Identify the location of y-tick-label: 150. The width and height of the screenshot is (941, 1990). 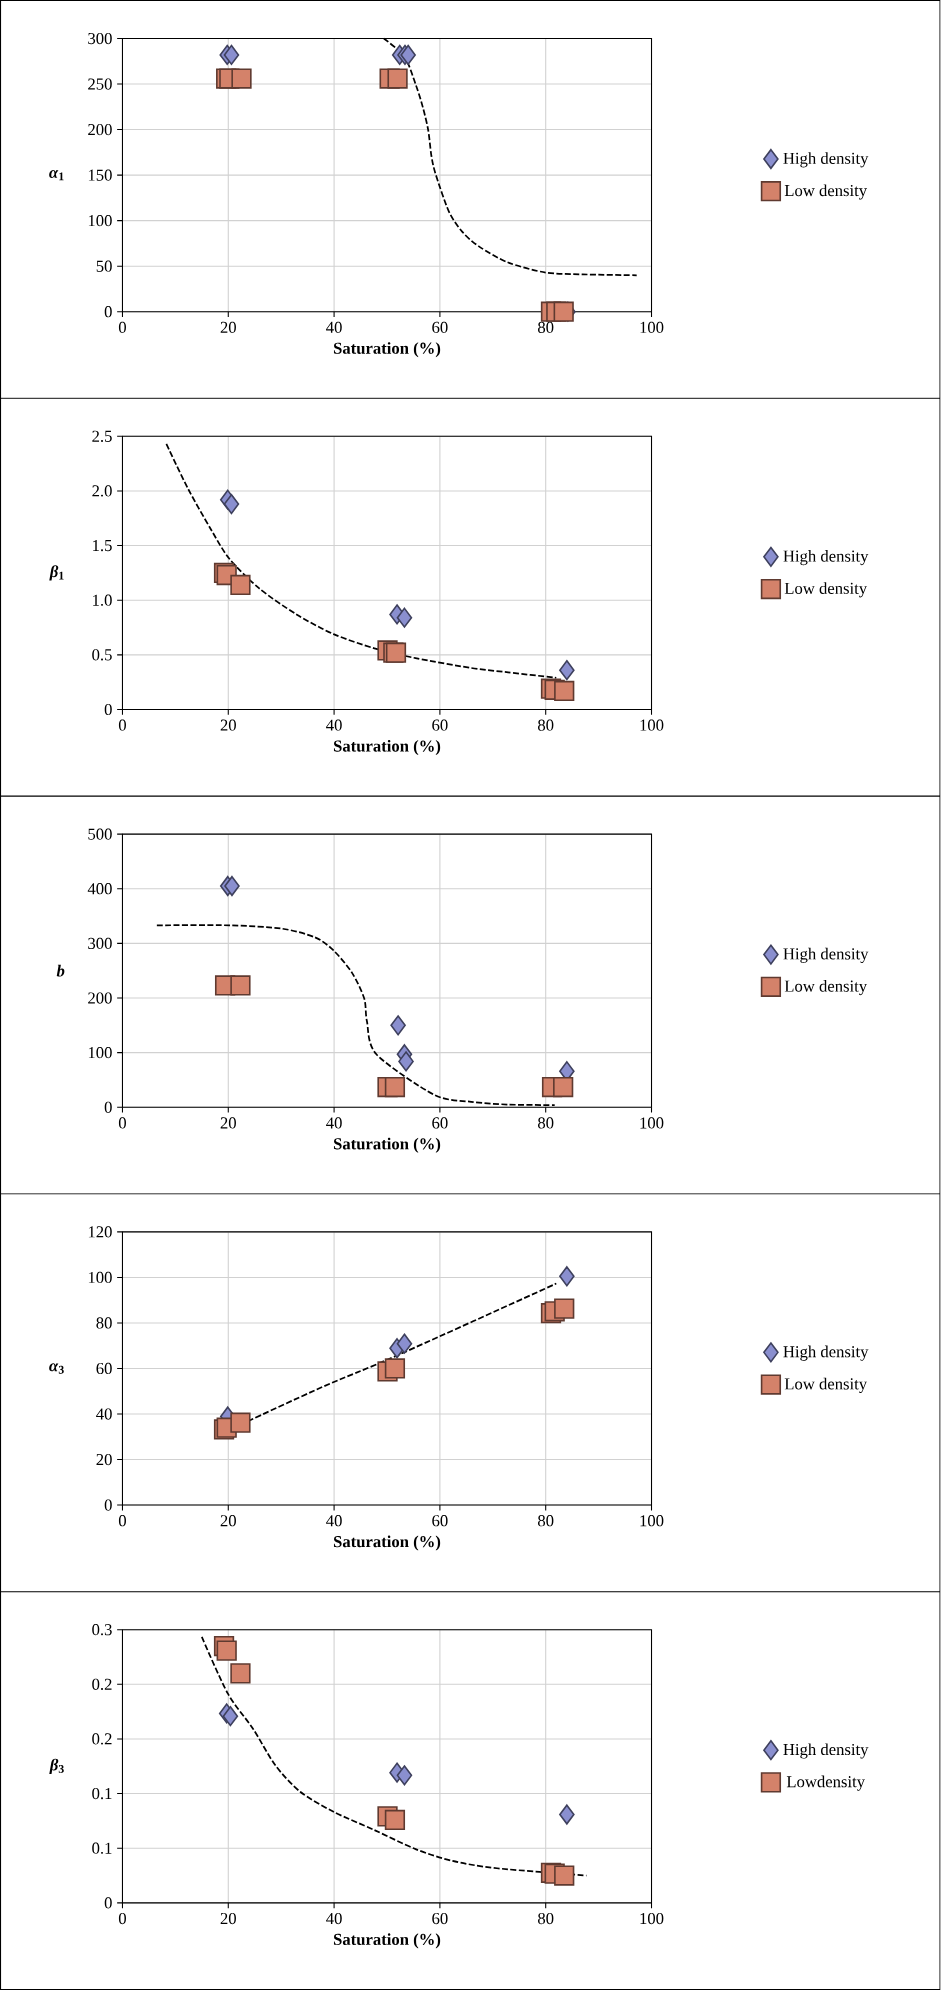
(101, 175).